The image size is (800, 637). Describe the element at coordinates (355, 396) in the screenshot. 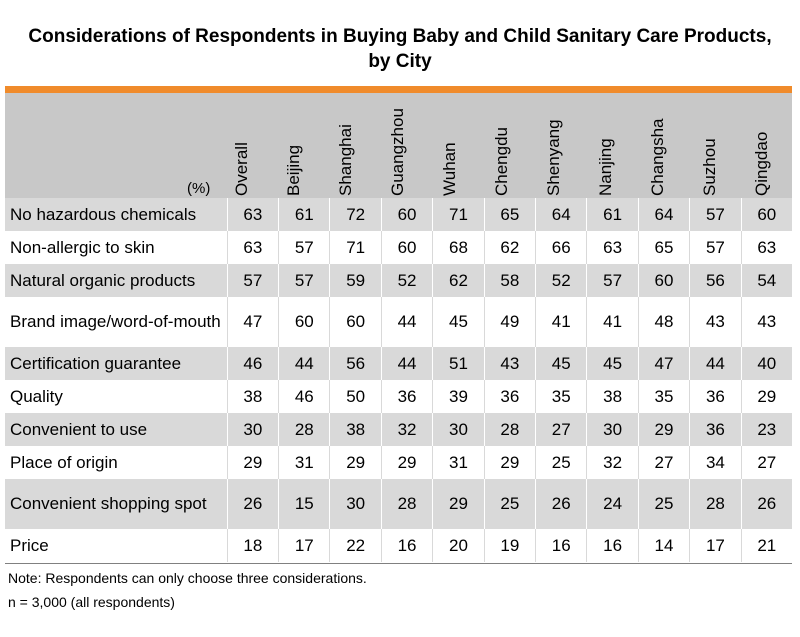

I see `table-cell: 50` at that location.